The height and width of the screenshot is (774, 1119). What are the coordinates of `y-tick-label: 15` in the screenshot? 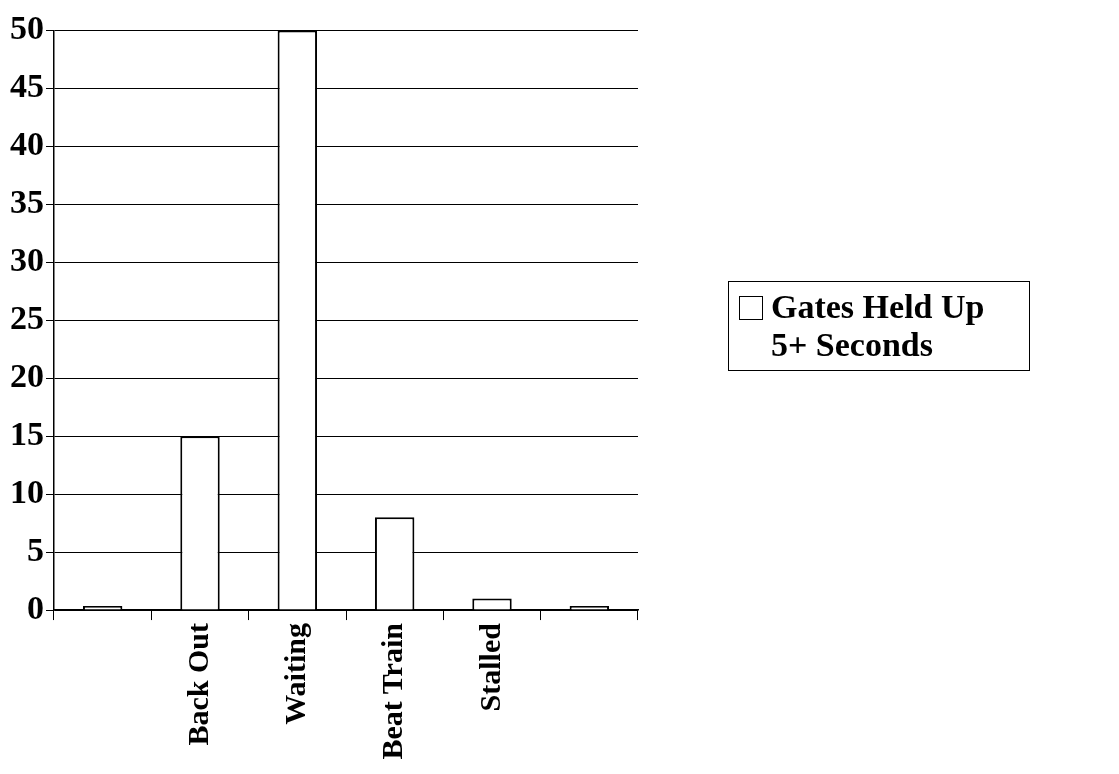 It's located at (27, 433).